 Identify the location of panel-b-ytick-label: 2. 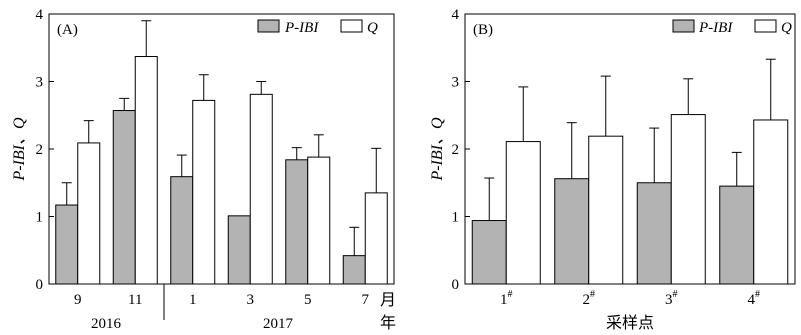
(456, 150).